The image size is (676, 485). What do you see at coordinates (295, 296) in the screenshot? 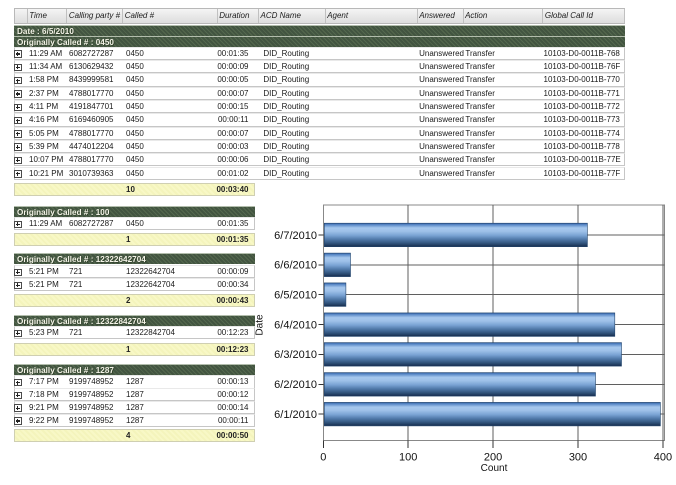
I see `svg-text: 6/5/2010` at bounding box center [295, 296].